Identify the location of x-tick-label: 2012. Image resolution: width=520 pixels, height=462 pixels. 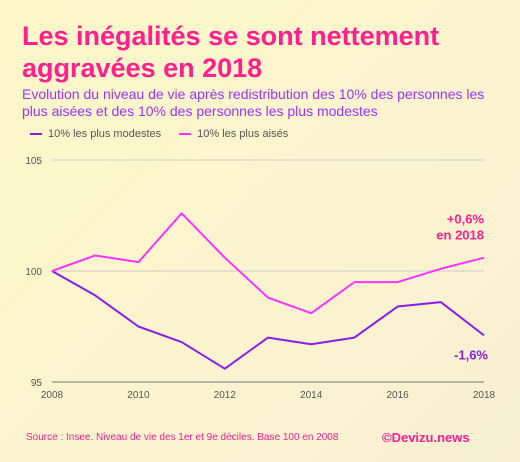
(225, 395).